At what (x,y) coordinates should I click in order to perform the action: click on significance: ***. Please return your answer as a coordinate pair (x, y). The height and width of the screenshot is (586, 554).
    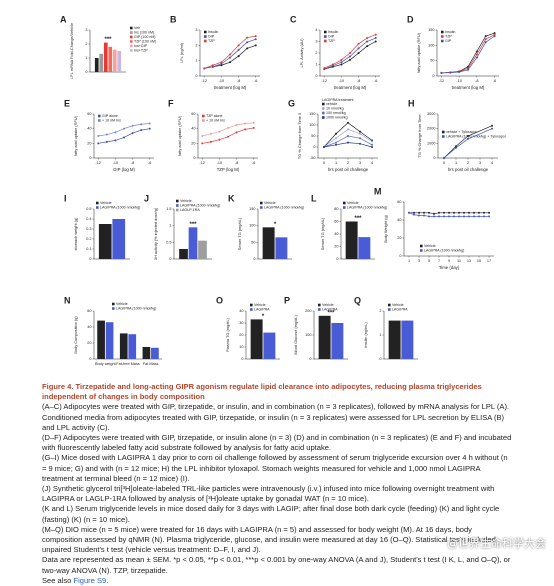
    Looking at the image, I should click on (331, 313).